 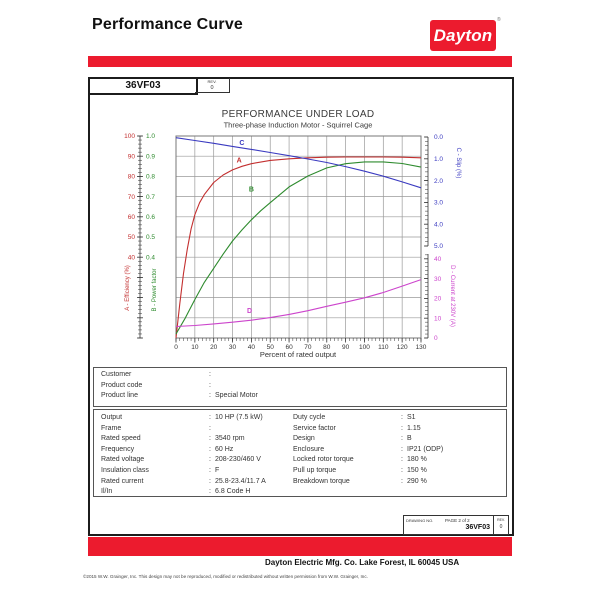 What do you see at coordinates (122, 481) in the screenshot?
I see `row-label: Rated current` at bounding box center [122, 481].